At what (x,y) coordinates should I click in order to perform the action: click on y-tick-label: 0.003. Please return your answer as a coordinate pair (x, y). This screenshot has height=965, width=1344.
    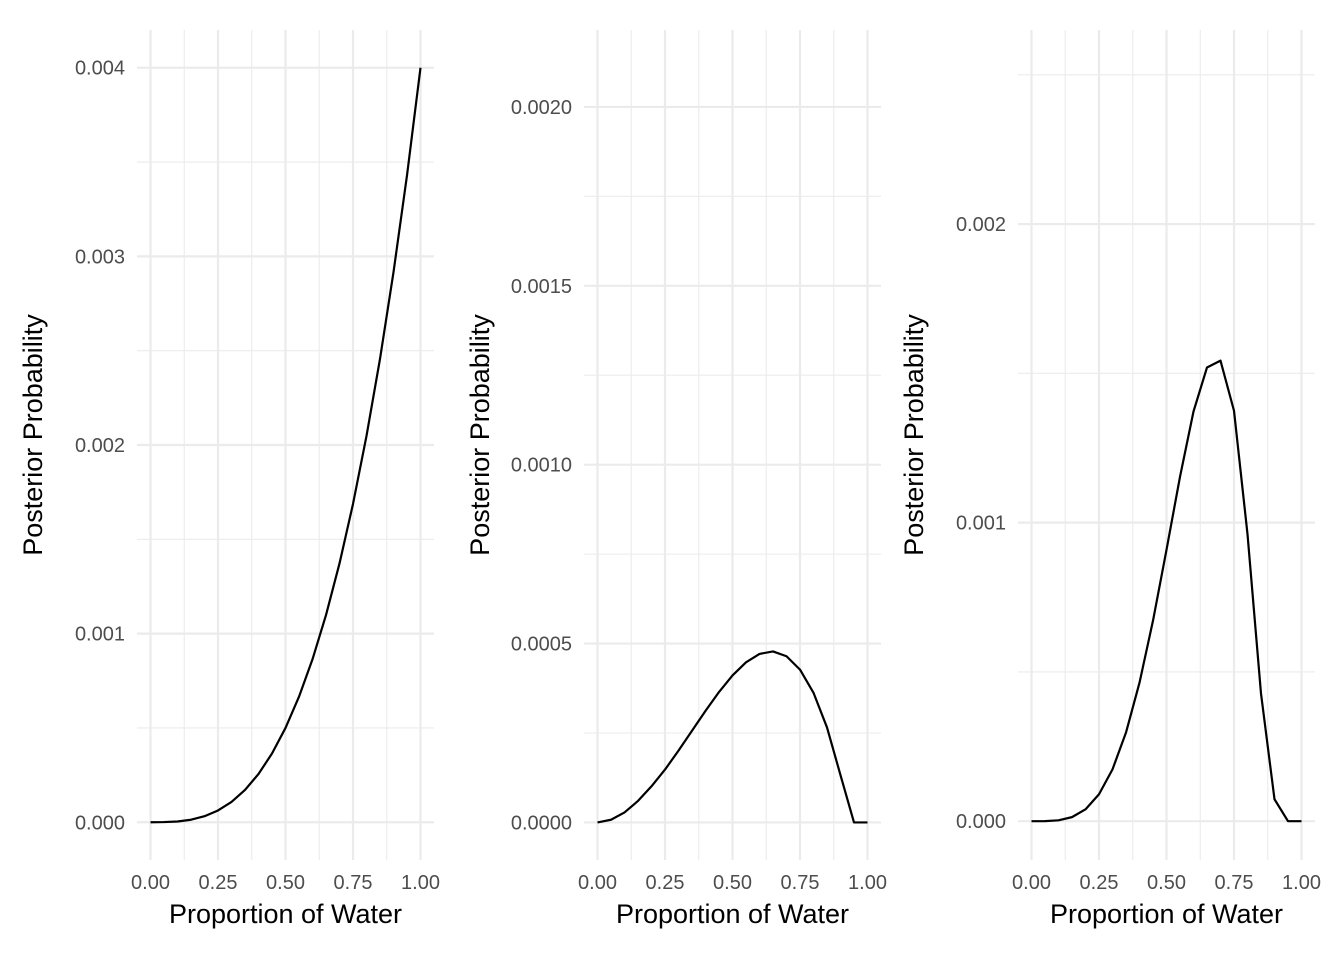
    Looking at the image, I should click on (100, 257).